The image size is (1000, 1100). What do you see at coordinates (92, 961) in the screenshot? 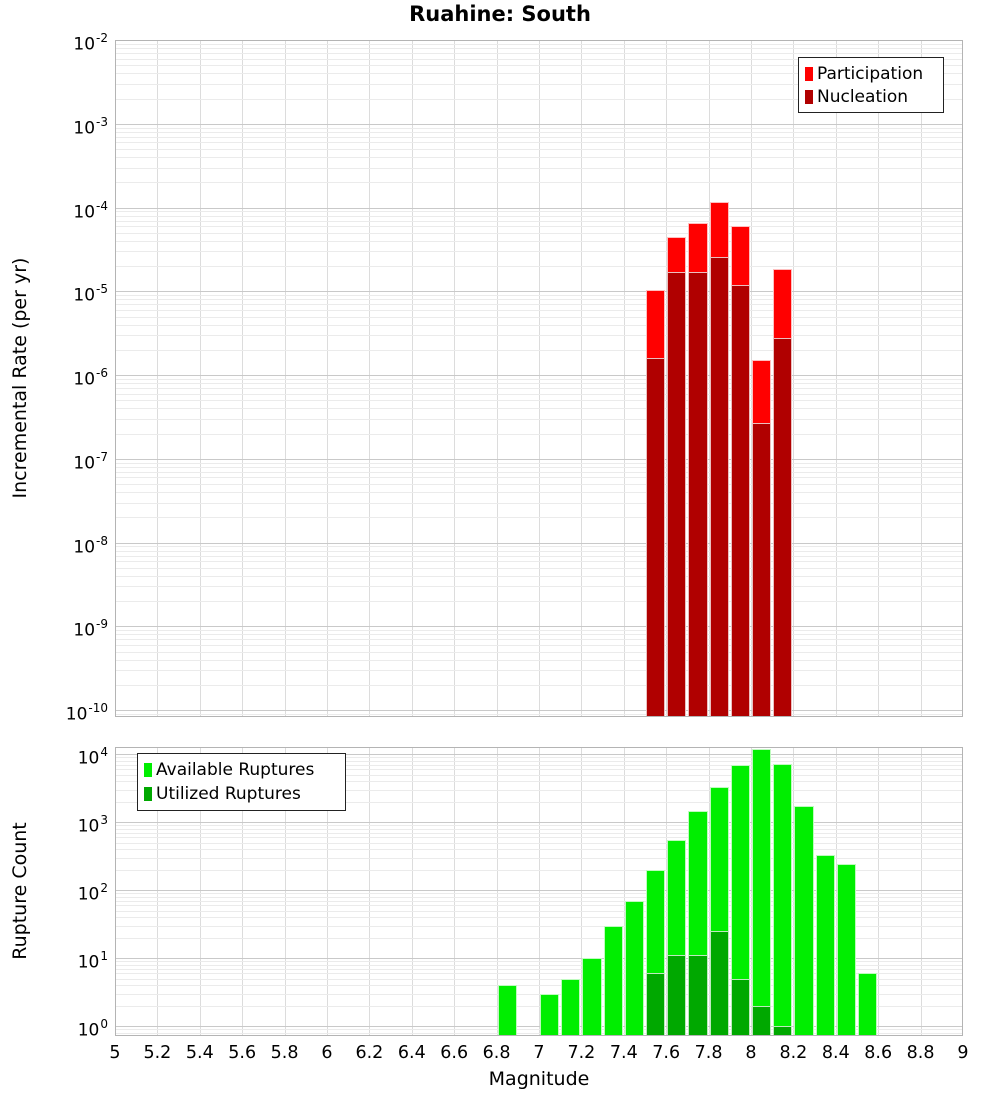
I see `y-tick-label: 10¹` at bounding box center [92, 961].